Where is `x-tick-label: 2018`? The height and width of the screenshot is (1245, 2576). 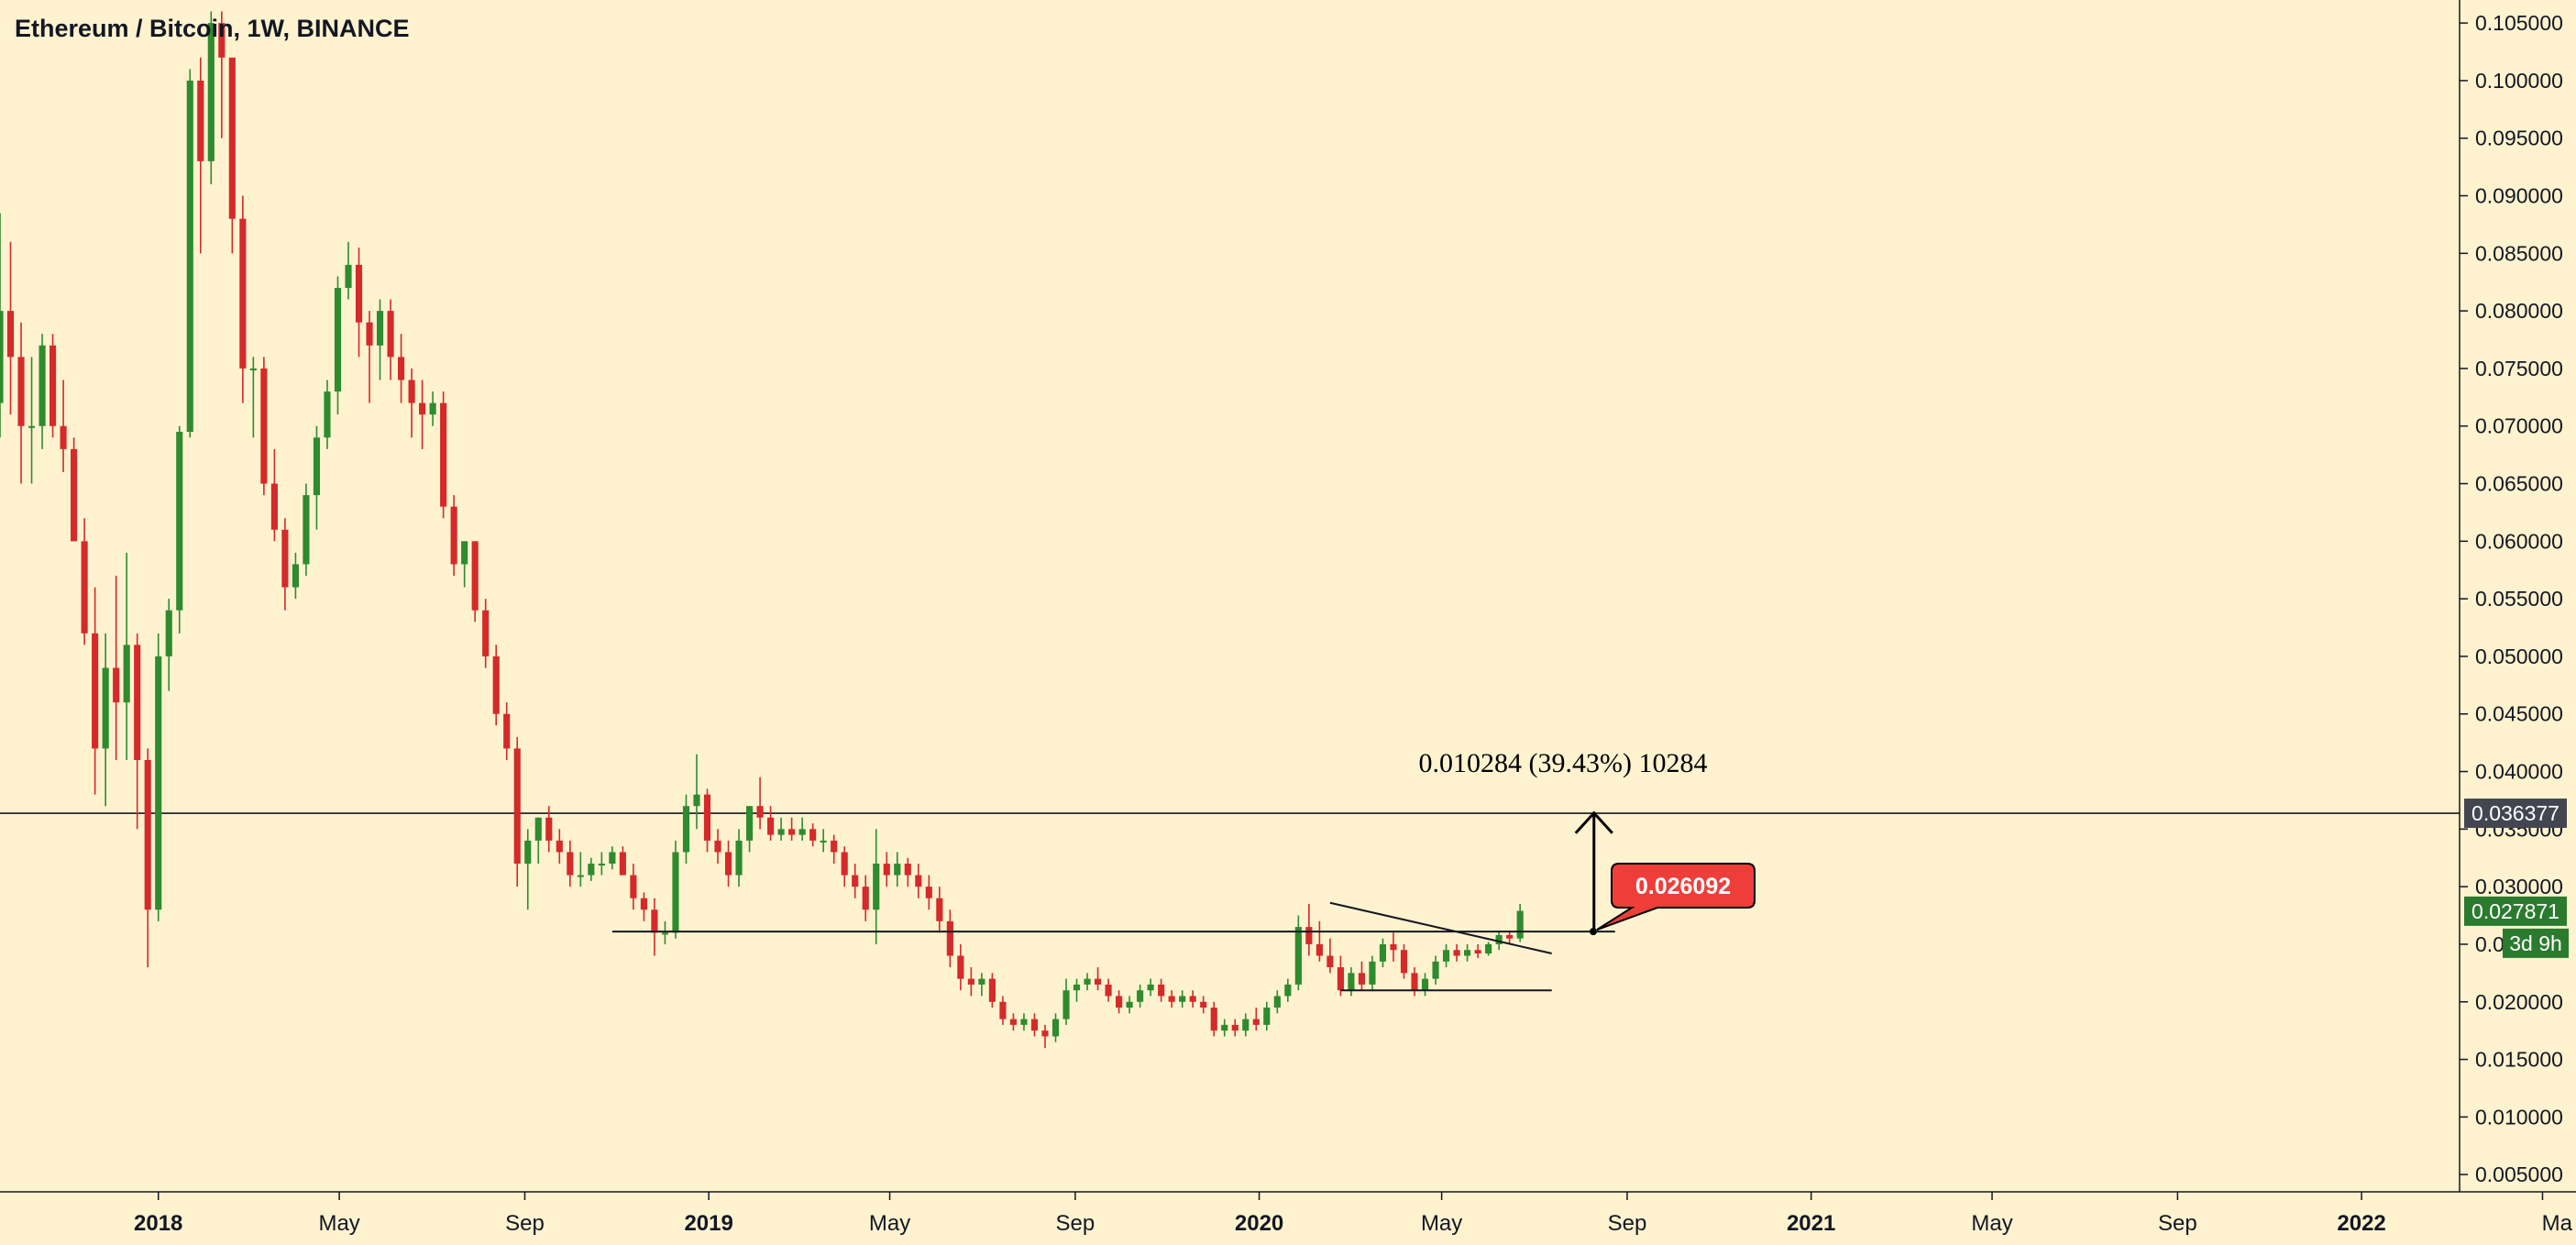 x-tick-label: 2018 is located at coordinates (158, 1223).